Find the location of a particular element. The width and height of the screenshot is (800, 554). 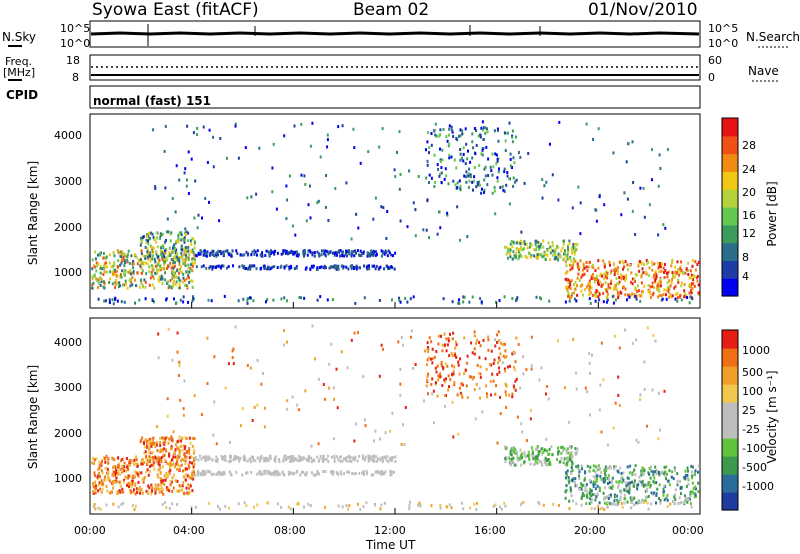

velocity-colorbar is located at coordinates (730, 420).